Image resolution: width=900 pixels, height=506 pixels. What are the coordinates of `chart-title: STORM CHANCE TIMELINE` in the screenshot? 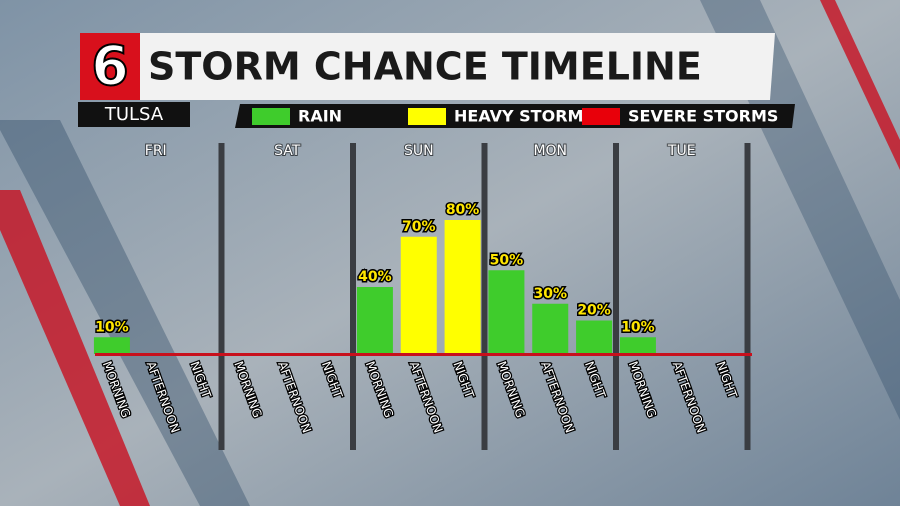 It's located at (425, 67).